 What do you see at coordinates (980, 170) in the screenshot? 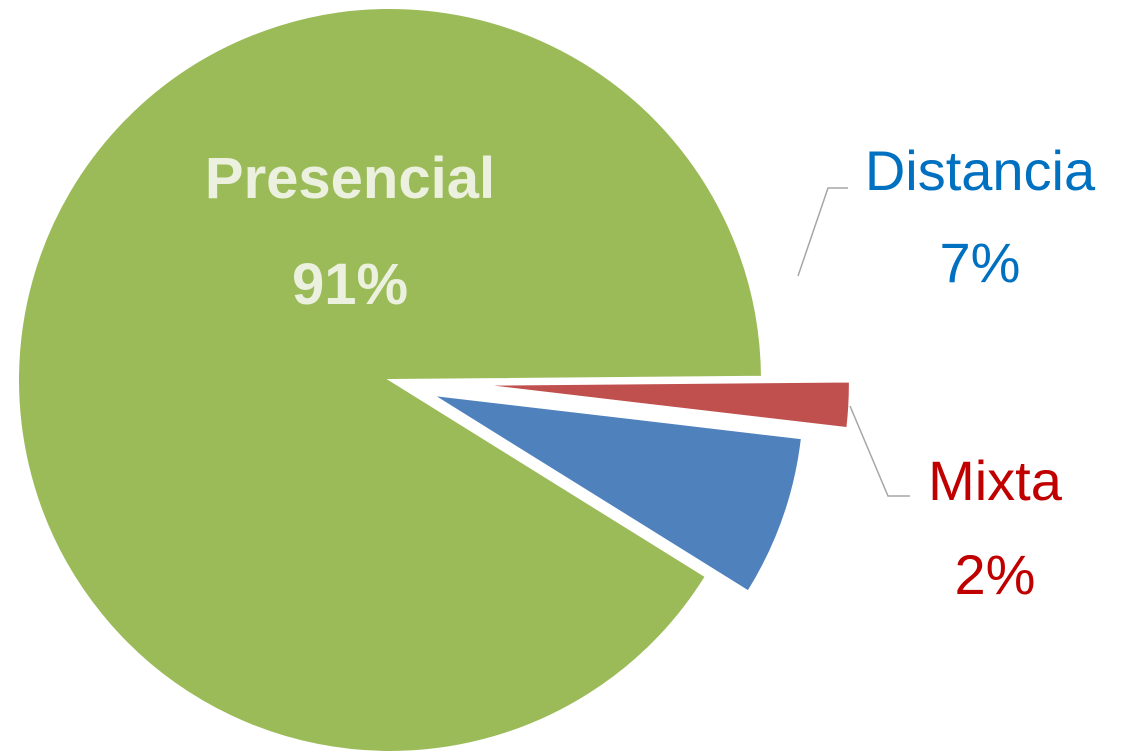
I see `data-label-name-distancia: Distancia` at bounding box center [980, 170].